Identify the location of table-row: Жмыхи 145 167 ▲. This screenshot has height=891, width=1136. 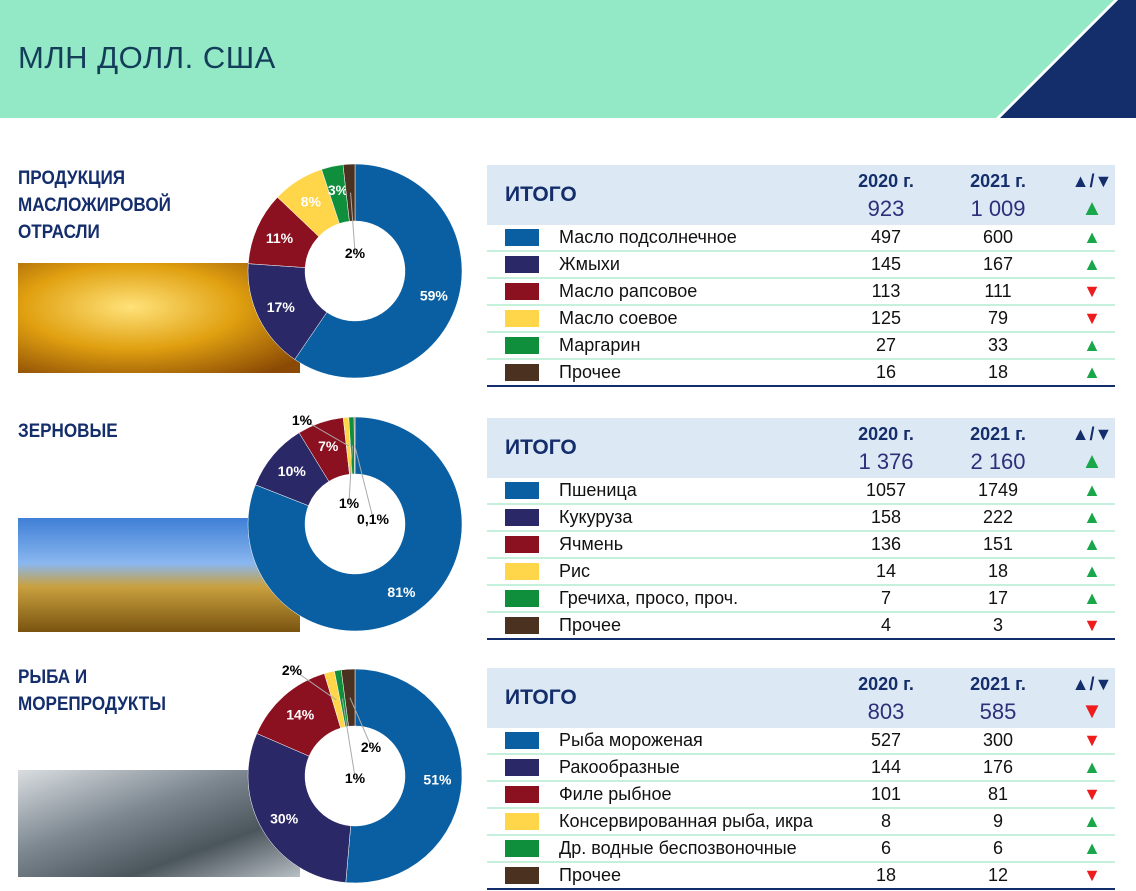
(801, 265).